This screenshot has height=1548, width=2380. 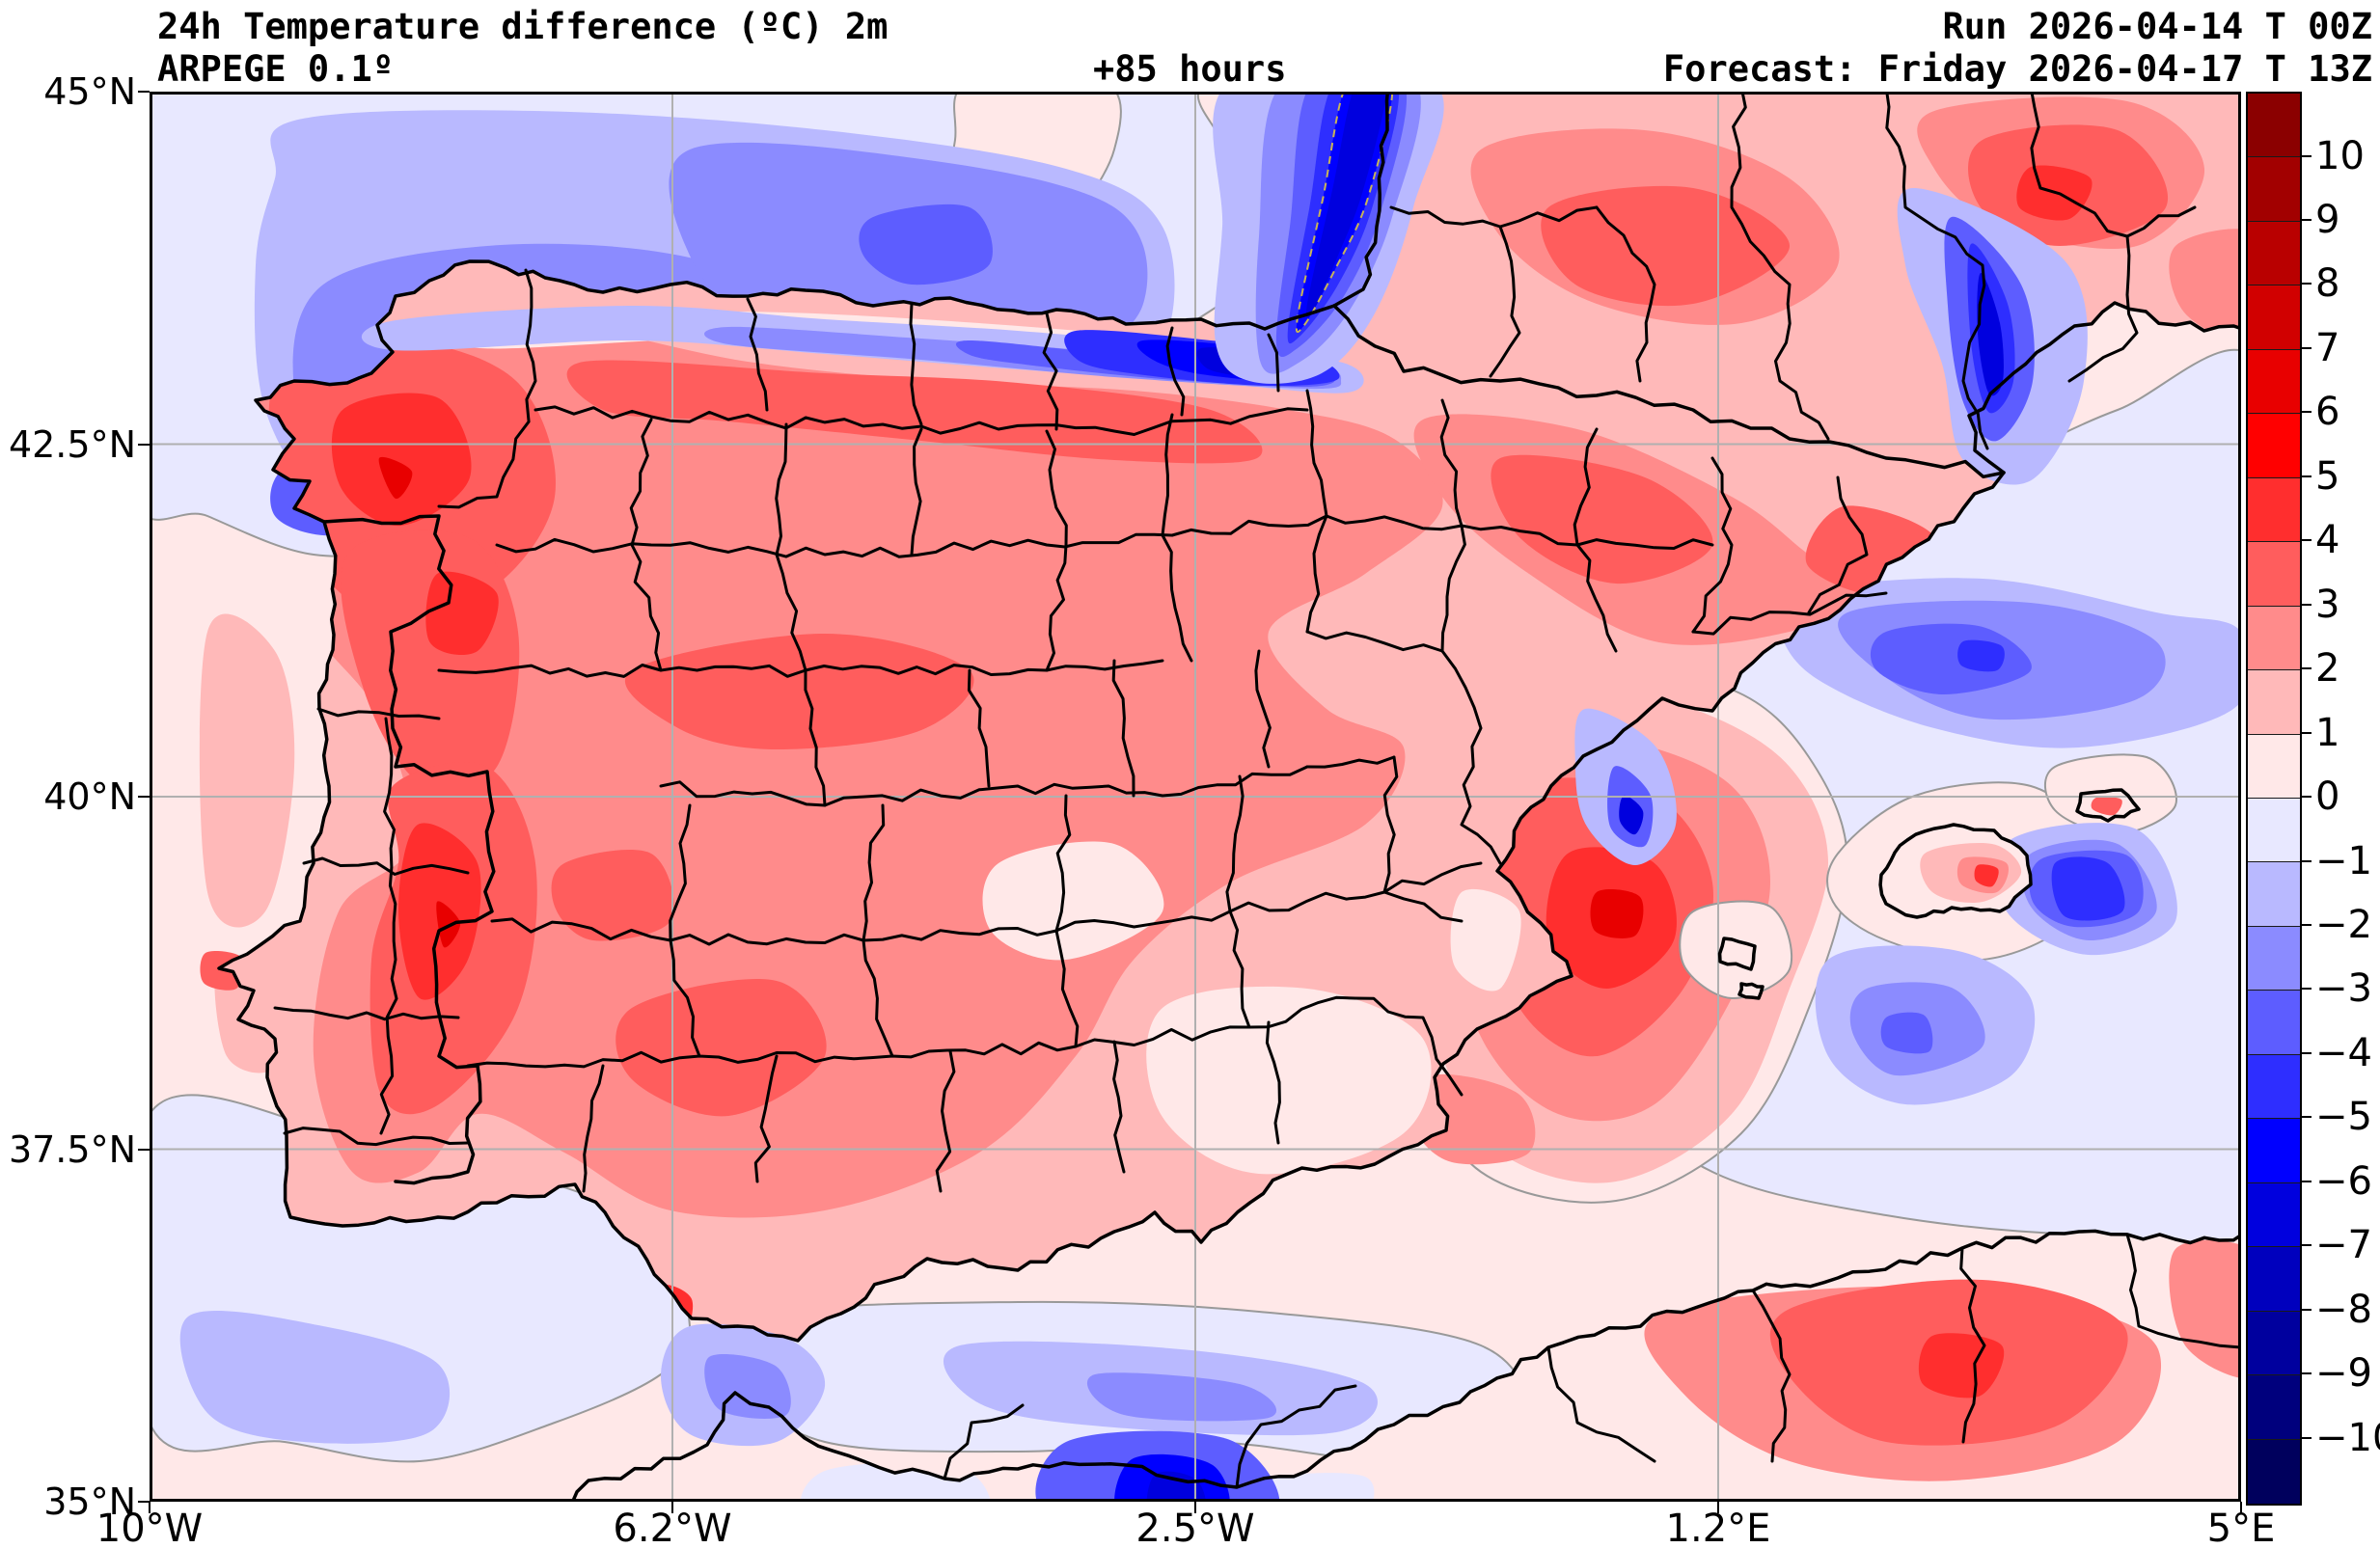 I want to click on colorbar-tick-label: 9, so click(x=2328, y=219).